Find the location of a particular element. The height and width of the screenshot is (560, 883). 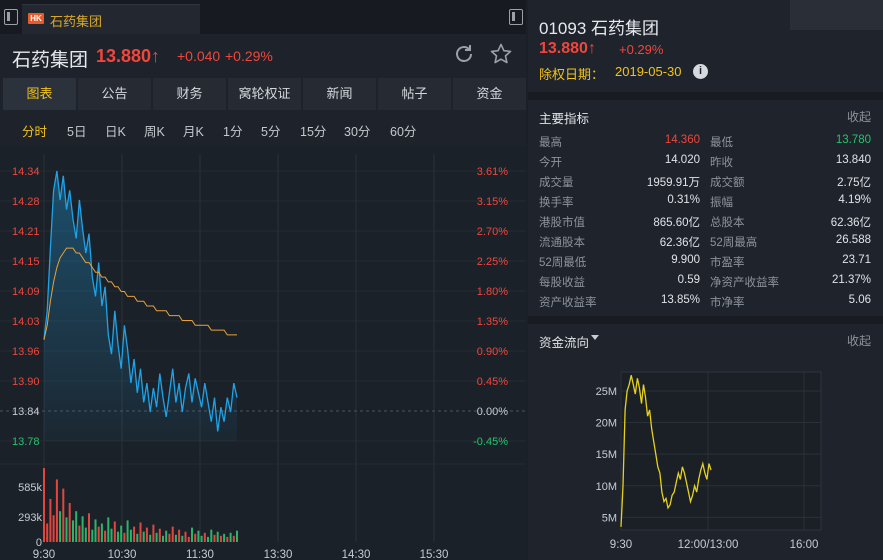

stock-change: +0.040 is located at coordinates (199, 56).